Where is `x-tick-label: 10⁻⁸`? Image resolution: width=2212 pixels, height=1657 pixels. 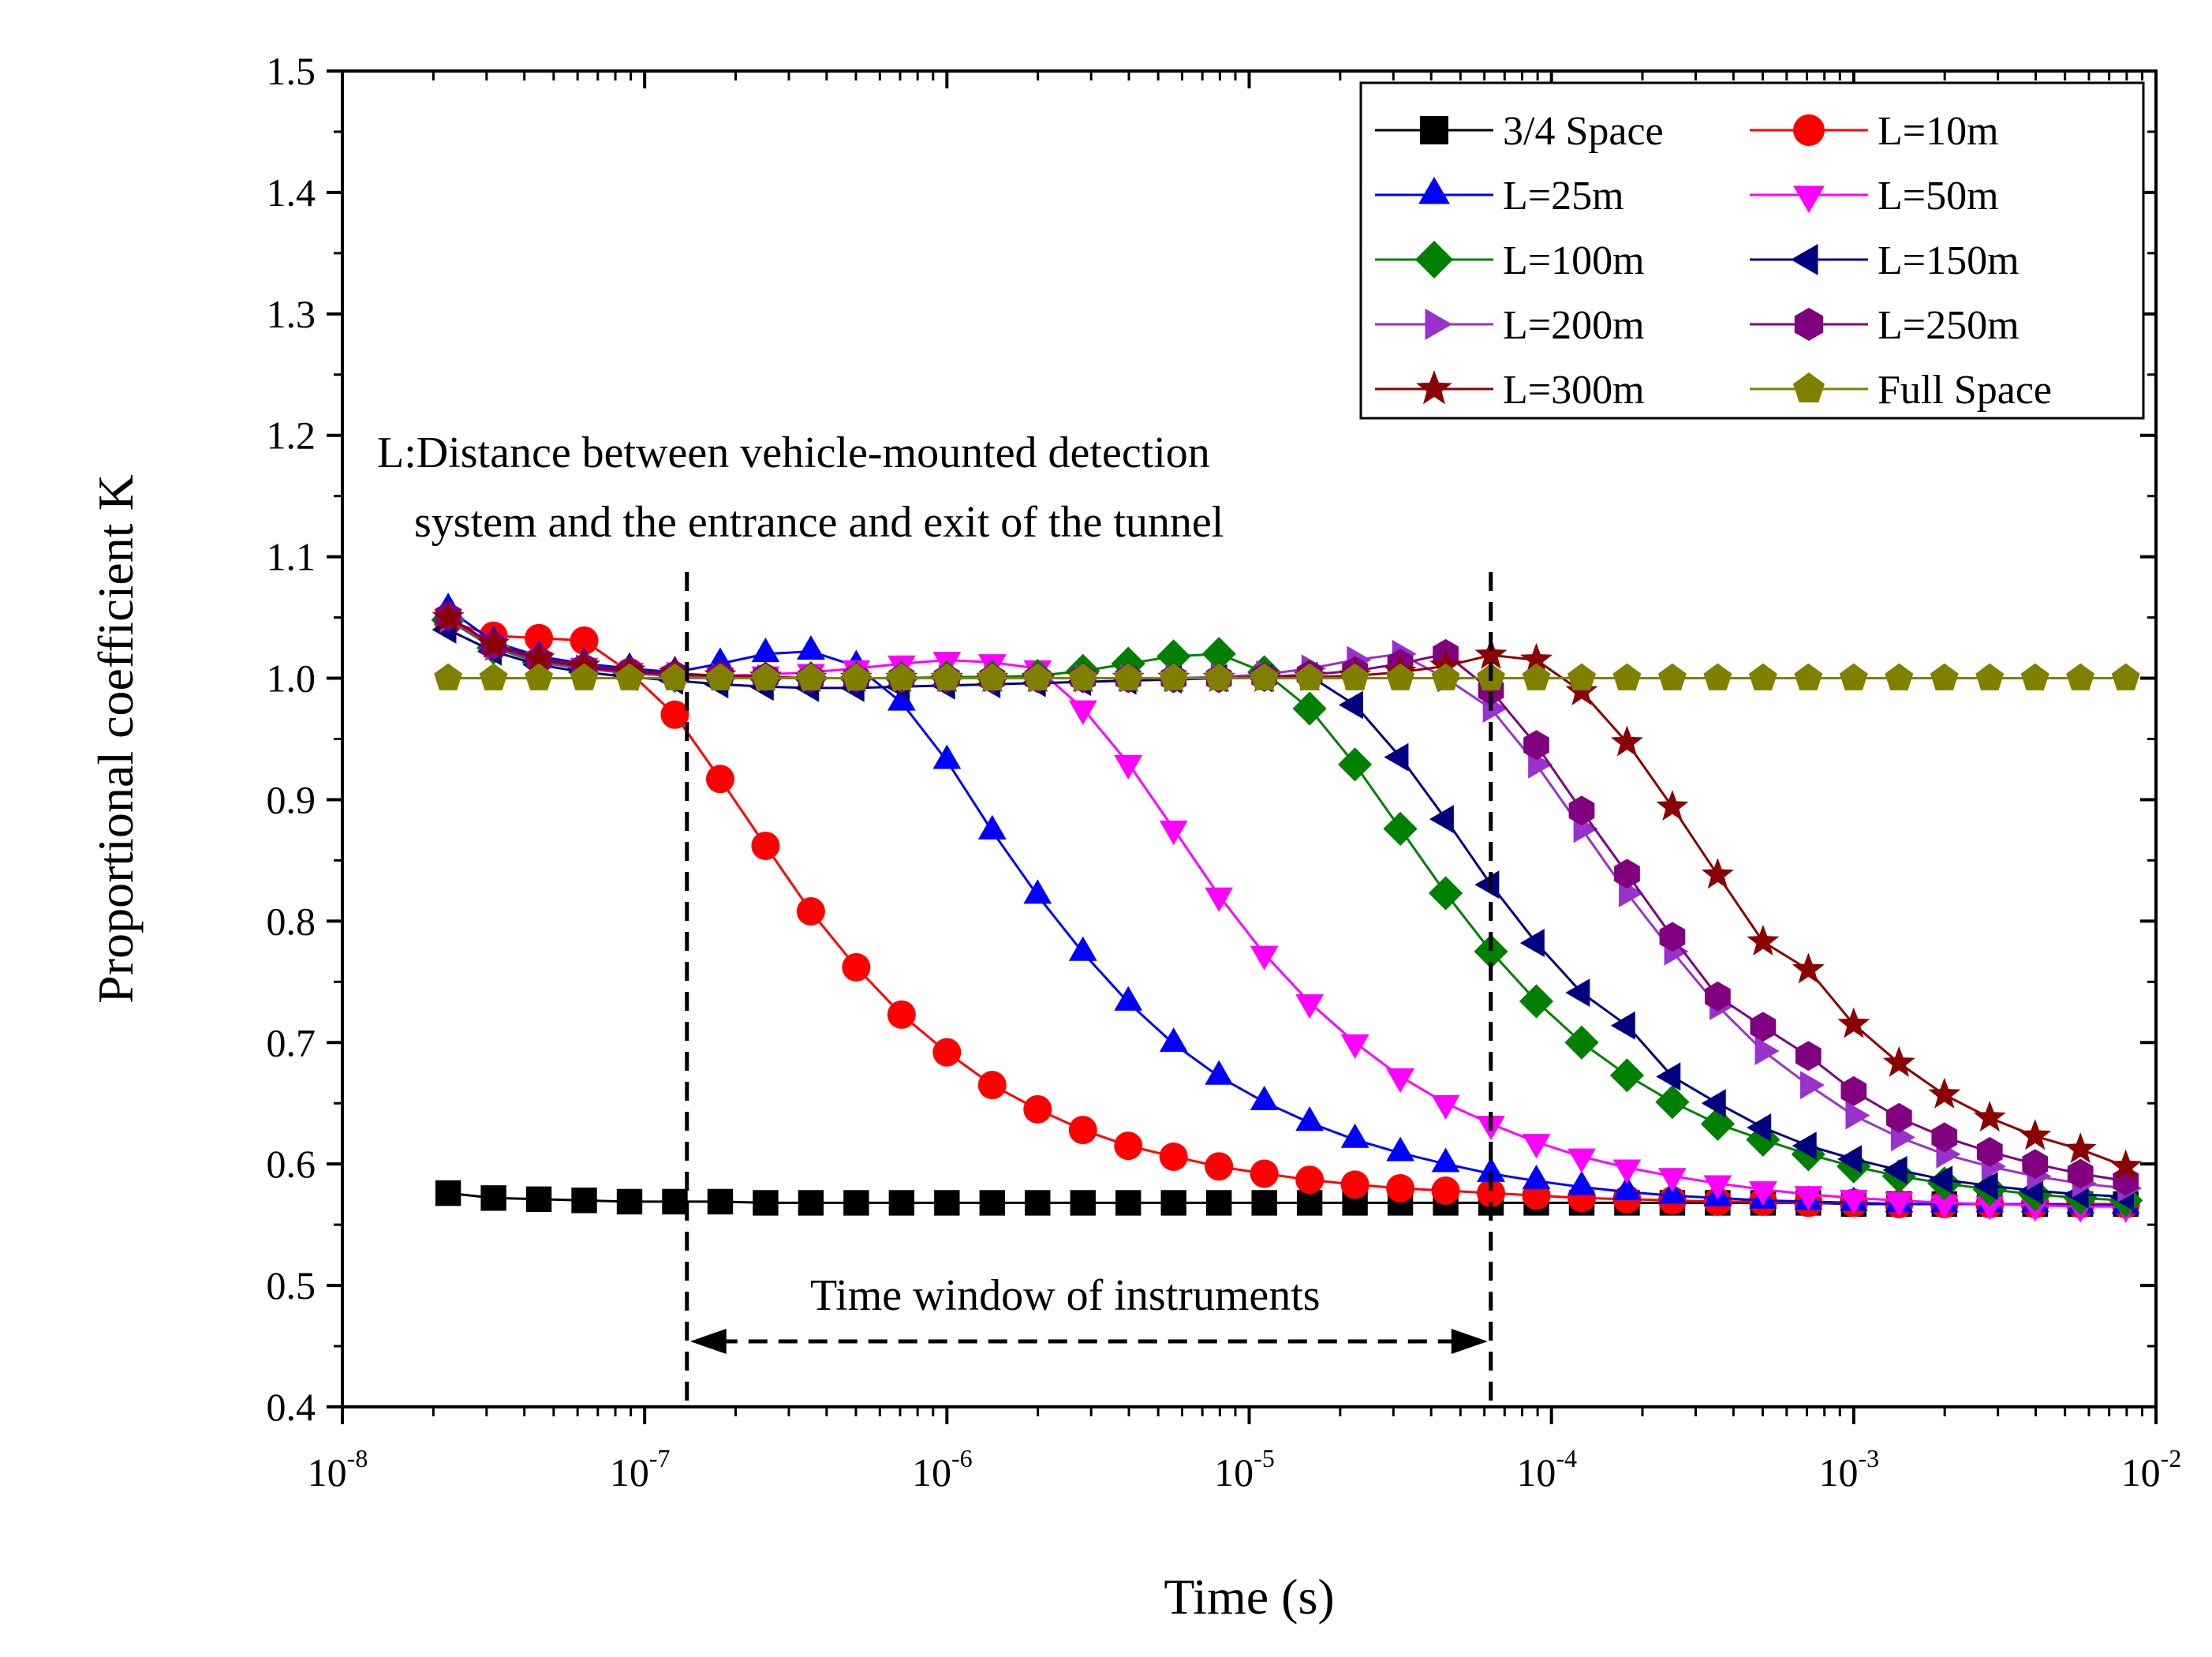
x-tick-label: 10⁻⁸ is located at coordinates (338, 1469).